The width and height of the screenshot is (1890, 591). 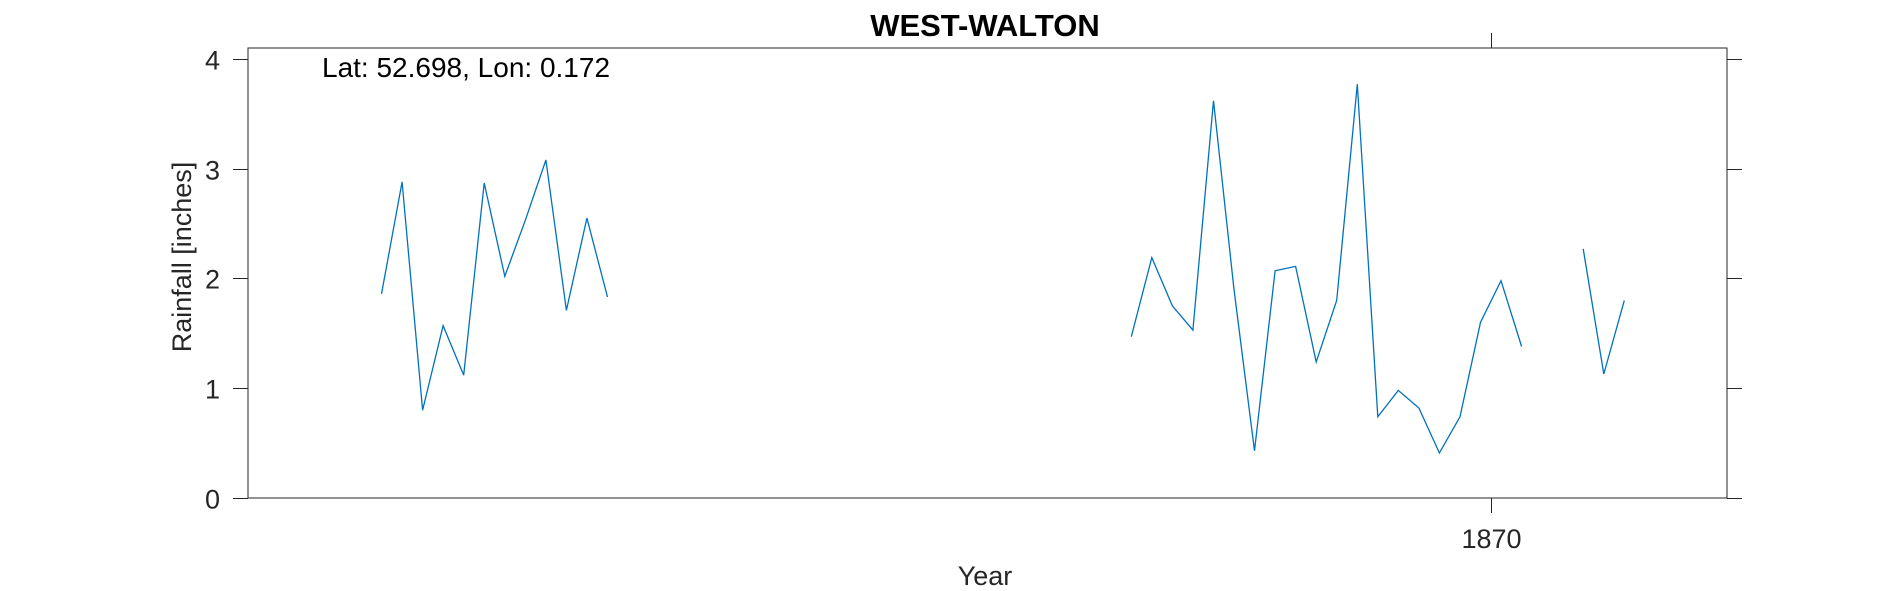 I want to click on y-tick-label: 3, so click(x=212, y=171).